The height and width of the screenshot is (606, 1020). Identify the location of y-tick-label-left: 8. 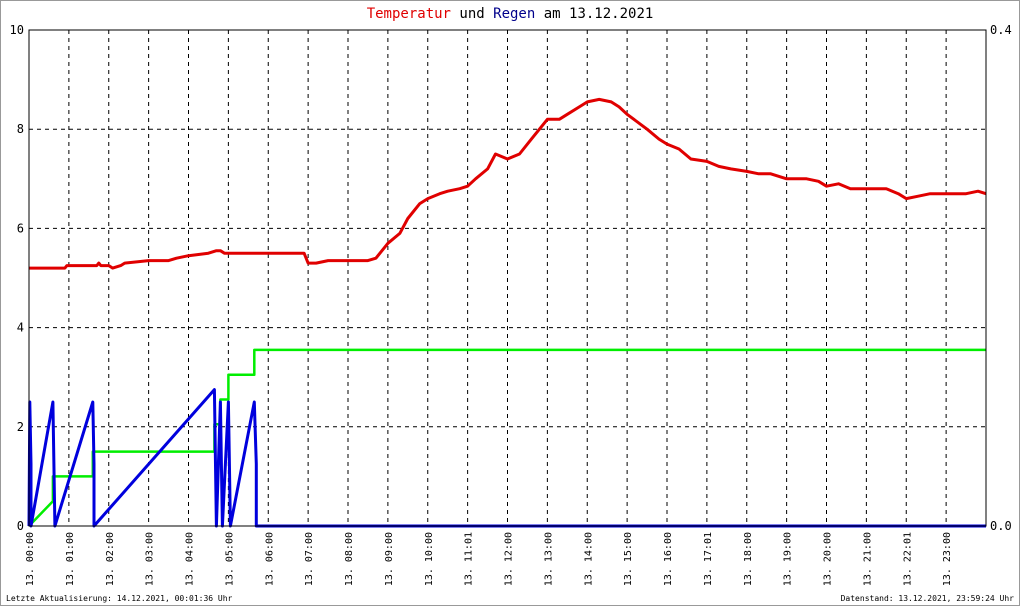
(20, 129).